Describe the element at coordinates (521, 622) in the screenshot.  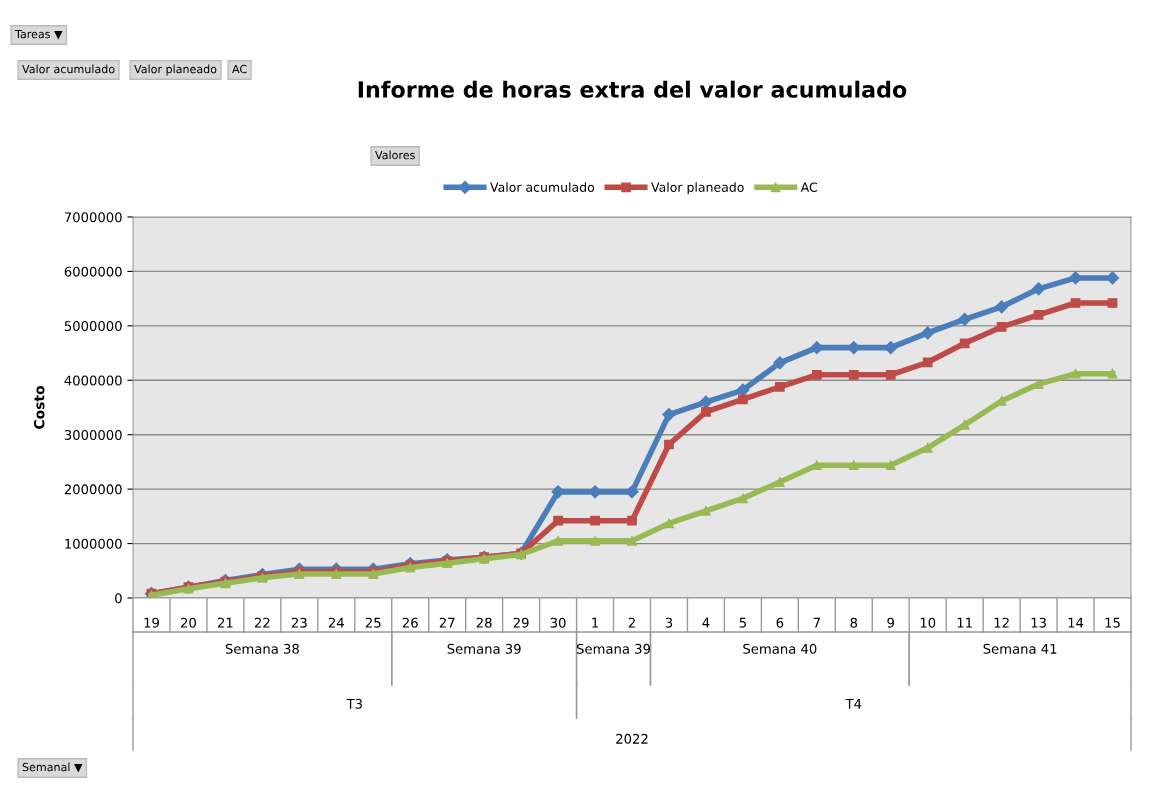
I see `x-tick-label: 29` at that location.